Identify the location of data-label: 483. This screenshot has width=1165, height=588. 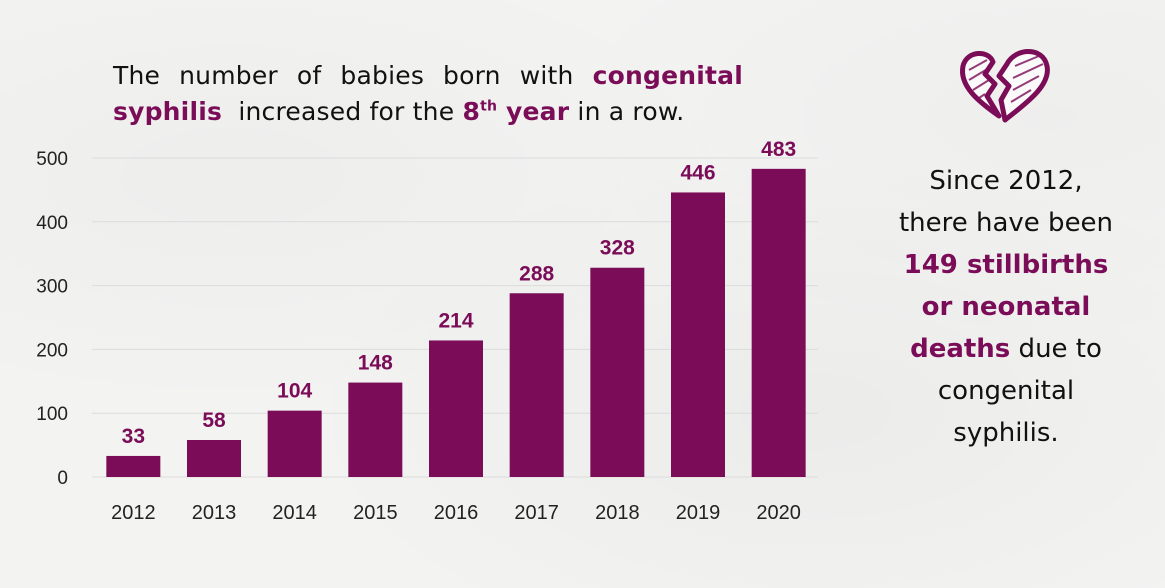
(778, 149).